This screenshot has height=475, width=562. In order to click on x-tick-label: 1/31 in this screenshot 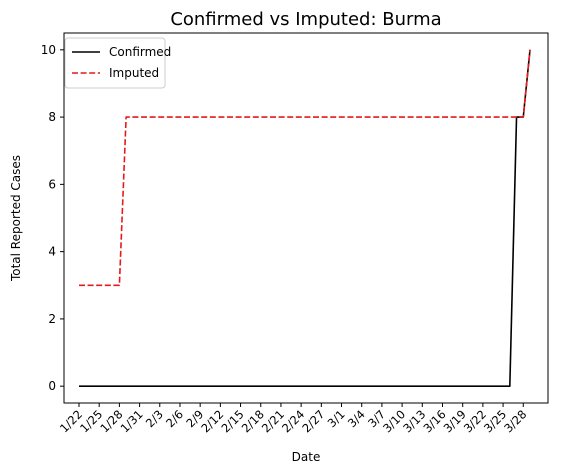, I will do `click(132, 421)`.